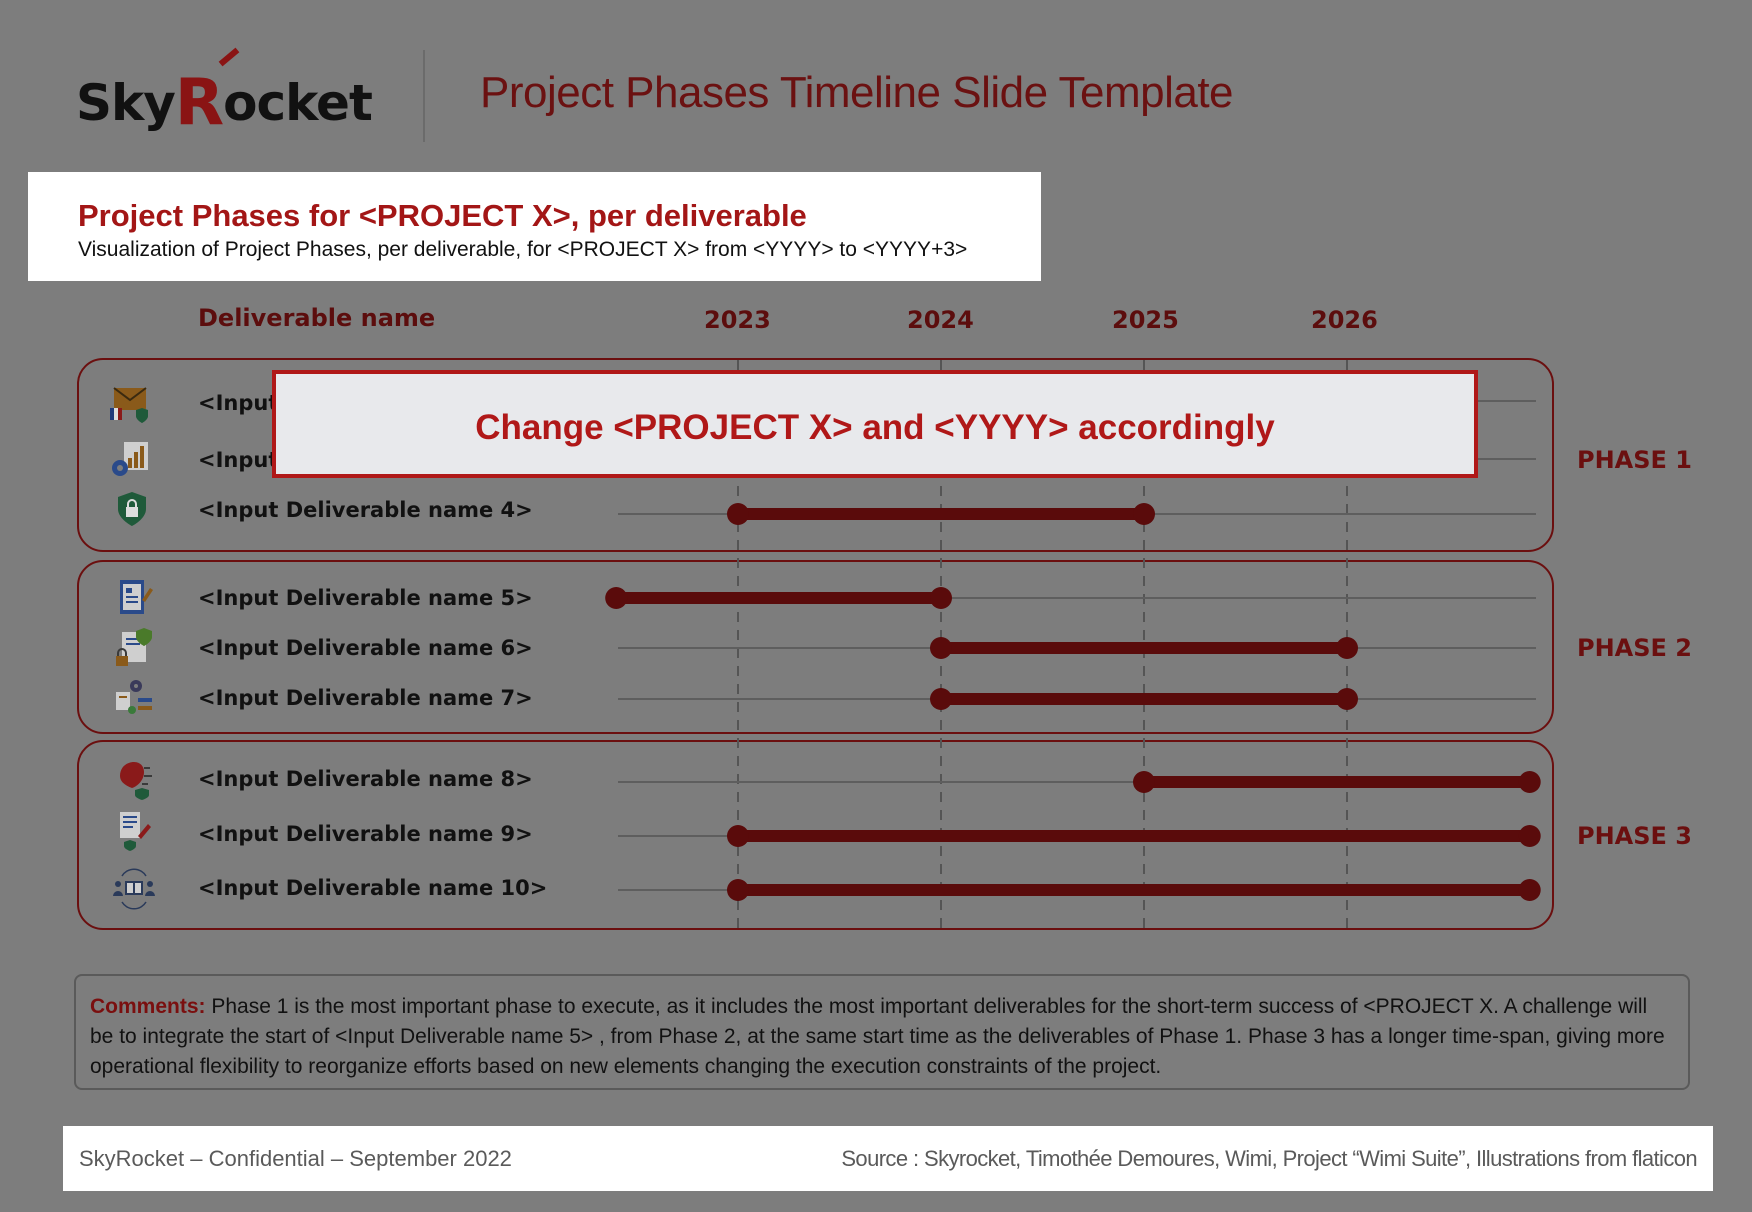  I want to click on deliverable-label-4: <Input Deliverable name 4>, so click(365, 510).